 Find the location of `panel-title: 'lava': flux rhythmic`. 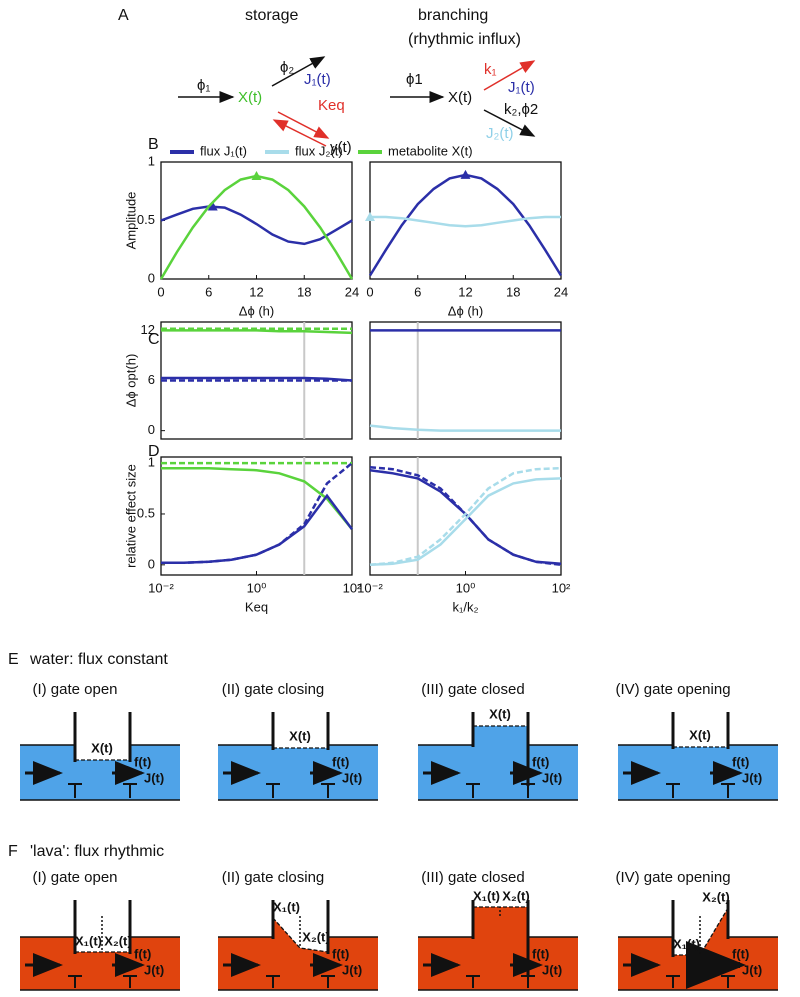

panel-title: 'lava': flux rhythmic is located at coordinates (97, 851).